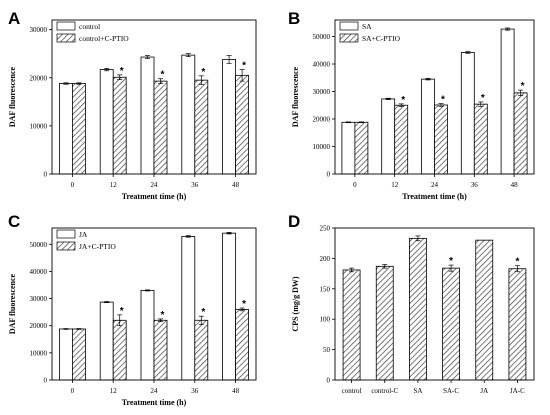  I want to click on x-tick-label: control-C, so click(384, 391).